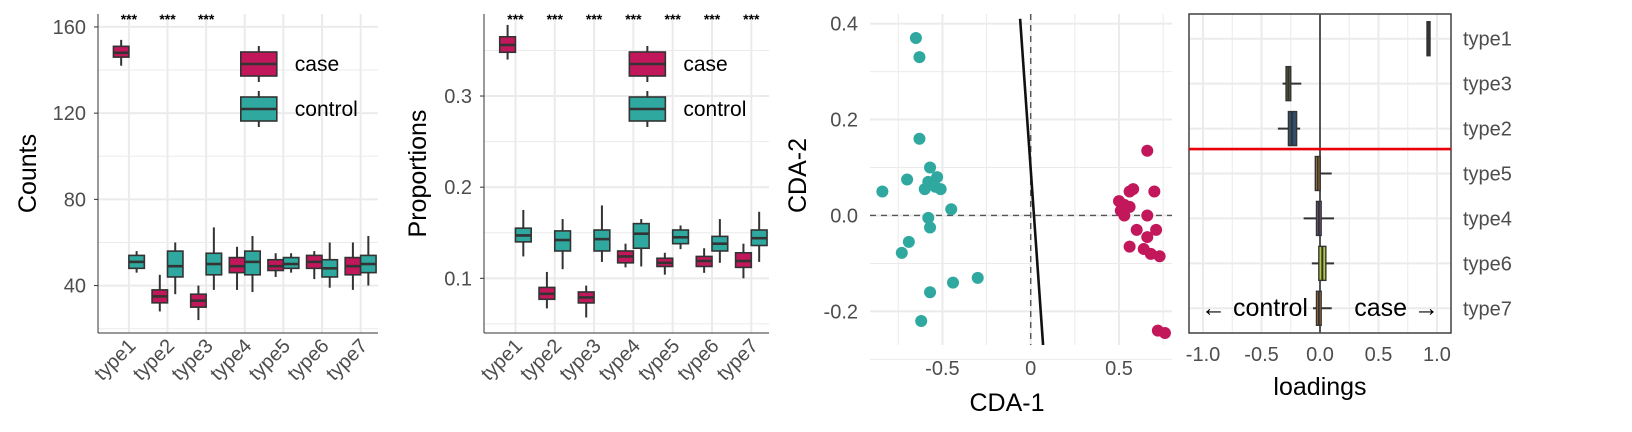 Image resolution: width=1632 pixels, height=432 pixels. What do you see at coordinates (1292, 83) in the screenshot?
I see `loading-box-type3` at bounding box center [1292, 83].